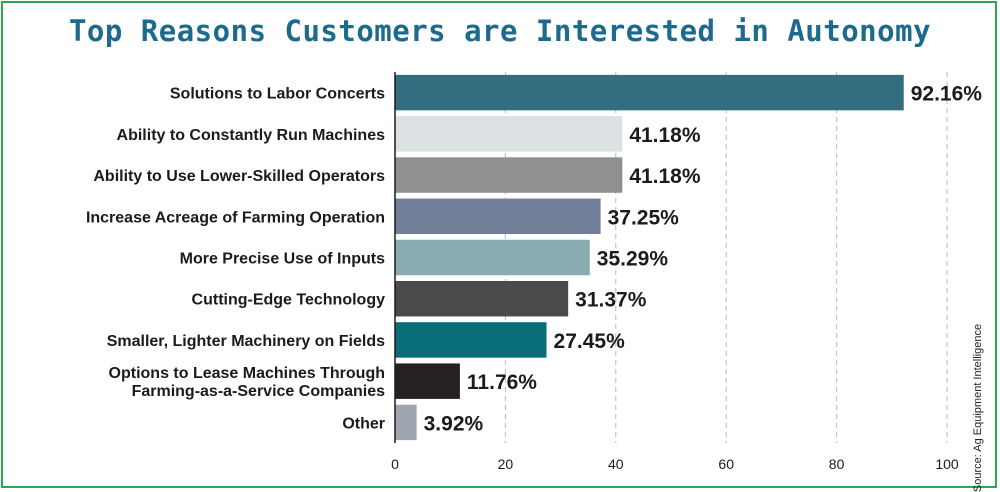  Describe the element at coordinates (947, 464) in the screenshot. I see `x-tick-label: 100` at that location.